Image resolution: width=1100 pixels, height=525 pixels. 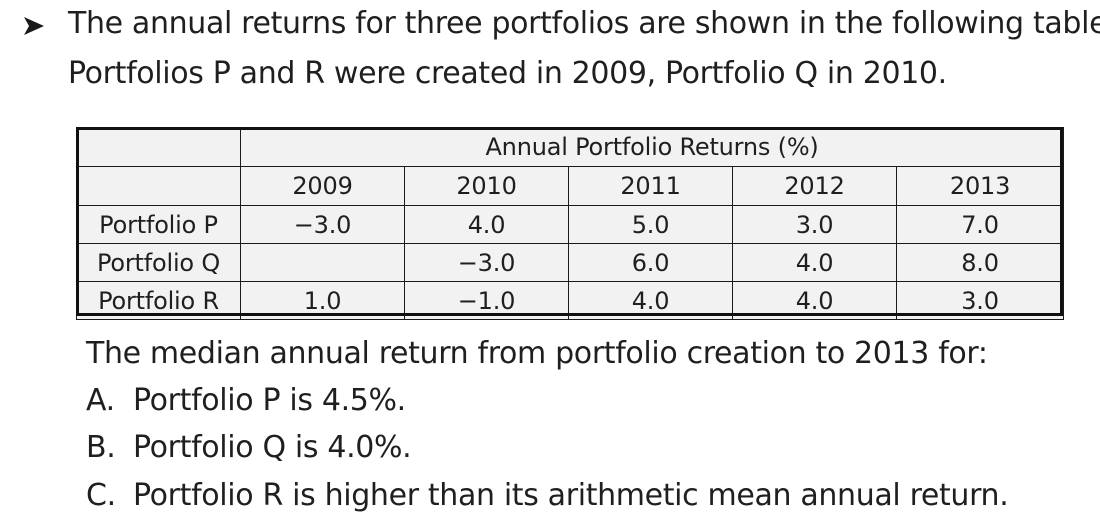 I want to click on table-cell, so click(x=322, y=262).